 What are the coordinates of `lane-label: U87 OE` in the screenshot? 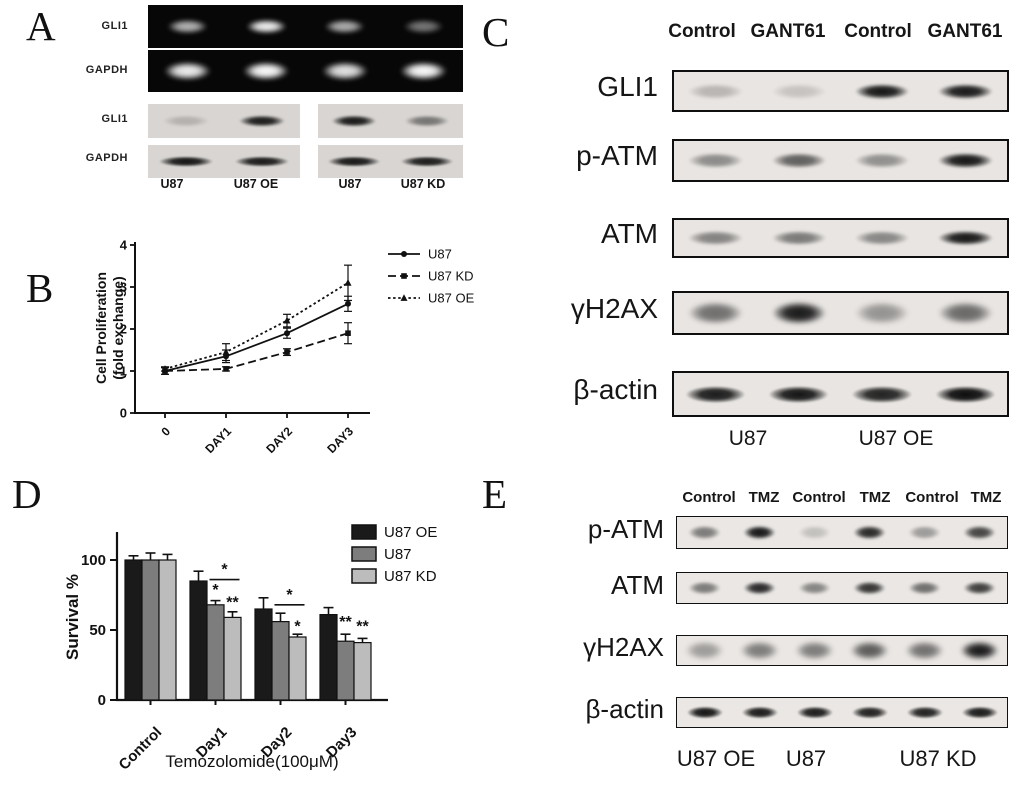 It's located at (256, 184).